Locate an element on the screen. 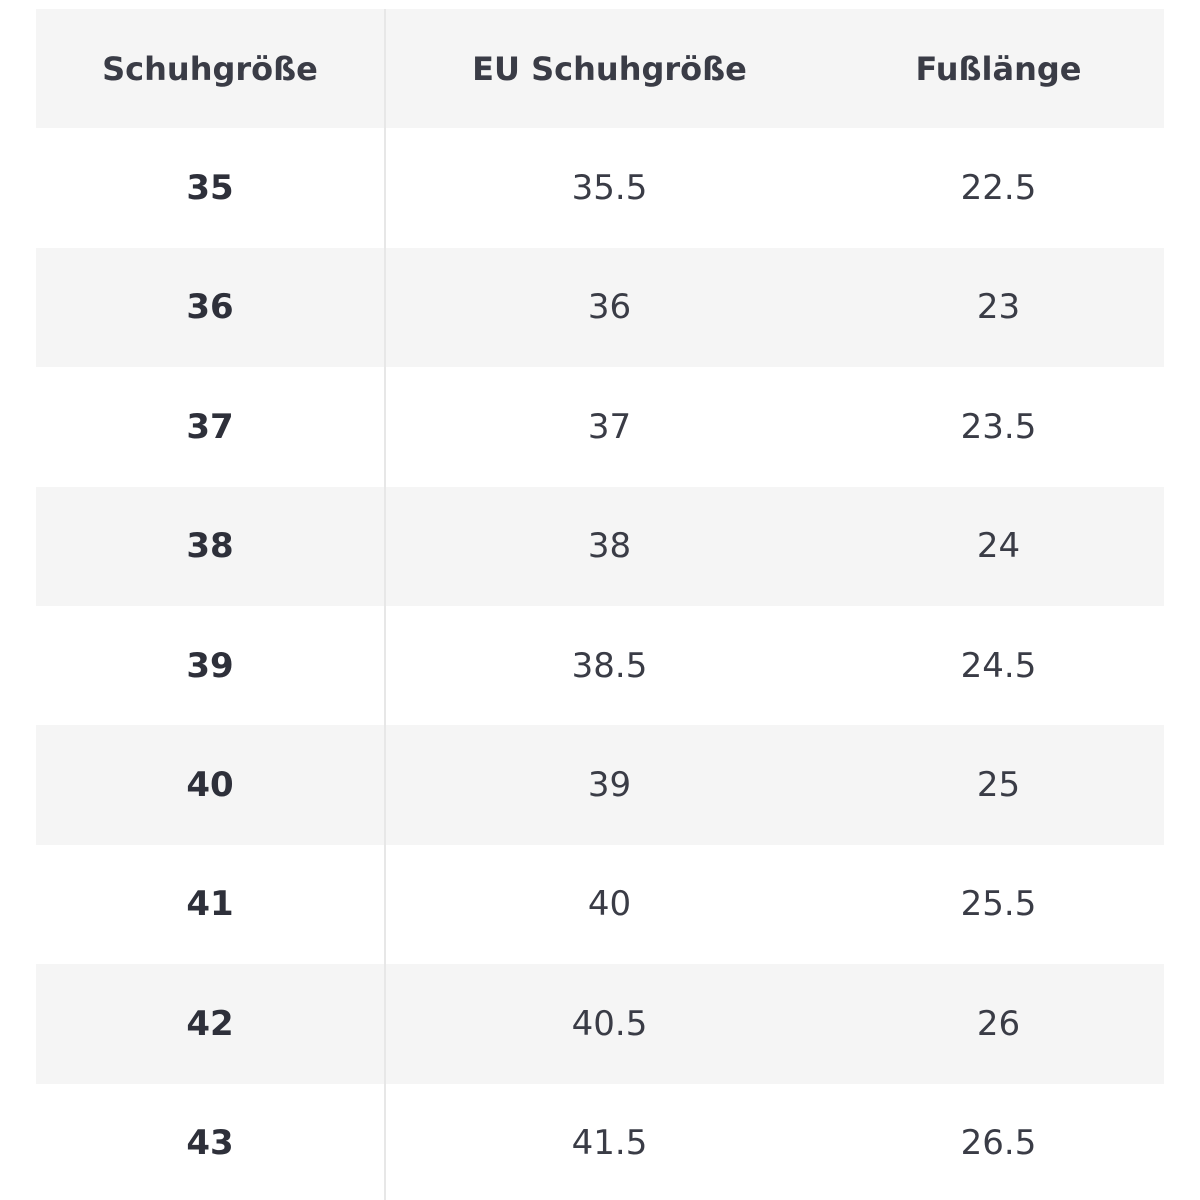 The height and width of the screenshot is (1200, 1200). foot-length-cell: 24.5 is located at coordinates (998, 665).